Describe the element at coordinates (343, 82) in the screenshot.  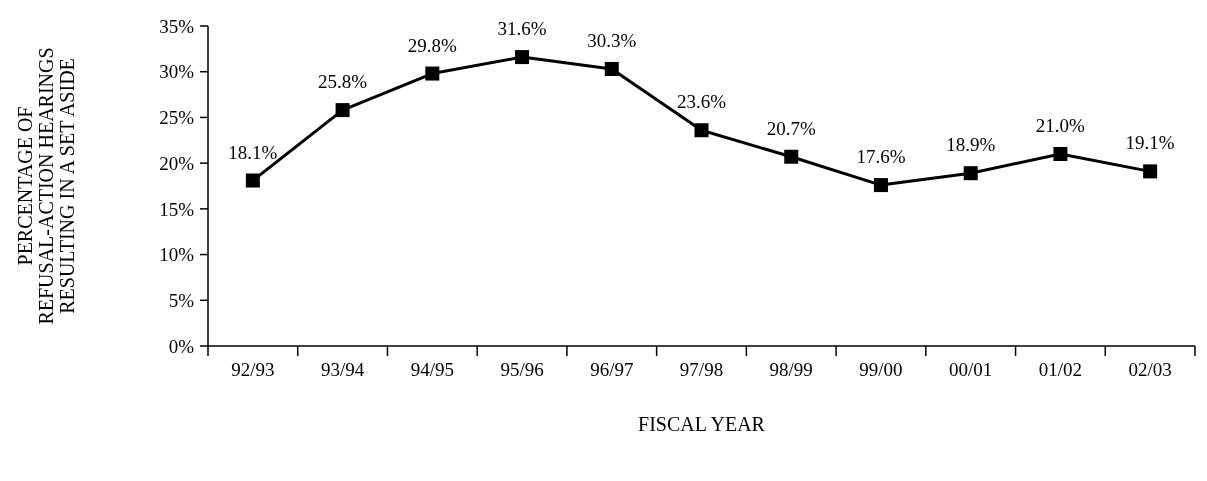
I see `data-label: 25.8%` at that location.